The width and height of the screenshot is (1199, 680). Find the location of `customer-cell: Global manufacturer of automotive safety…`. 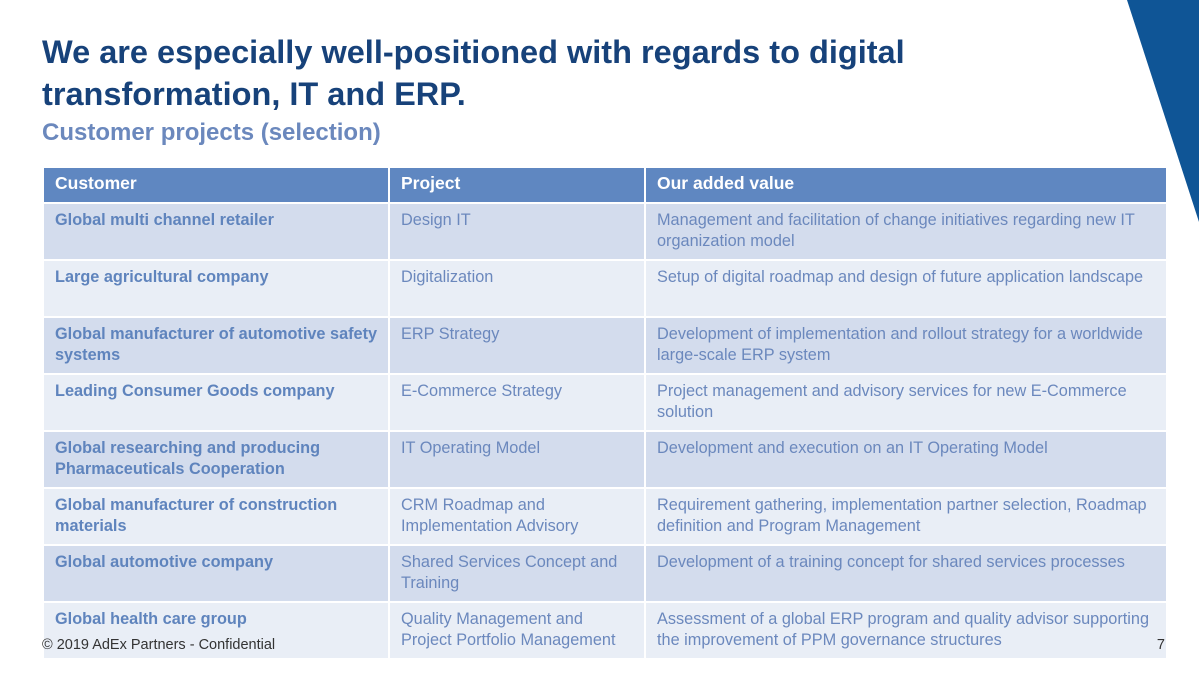

customer-cell: Global manufacturer of automotive safety… is located at coordinates (216, 345).